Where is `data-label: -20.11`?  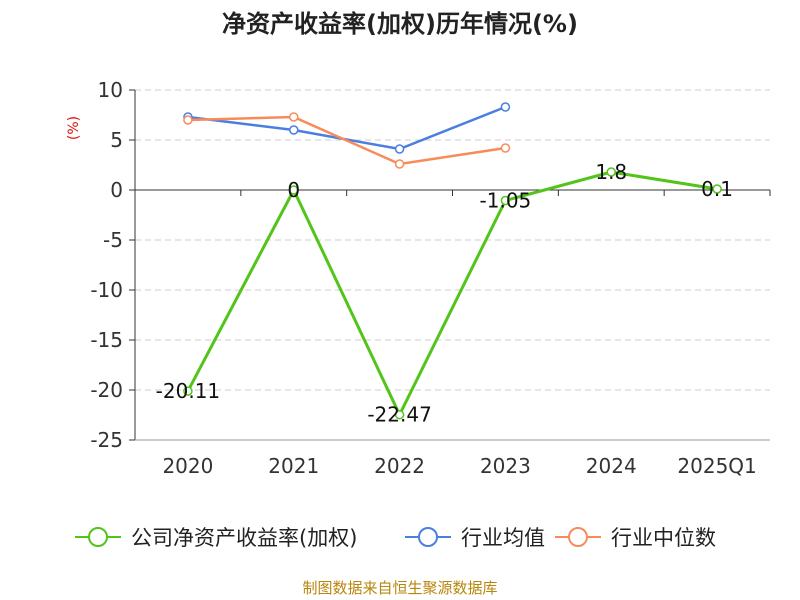
data-label: -20.11 is located at coordinates (188, 391).